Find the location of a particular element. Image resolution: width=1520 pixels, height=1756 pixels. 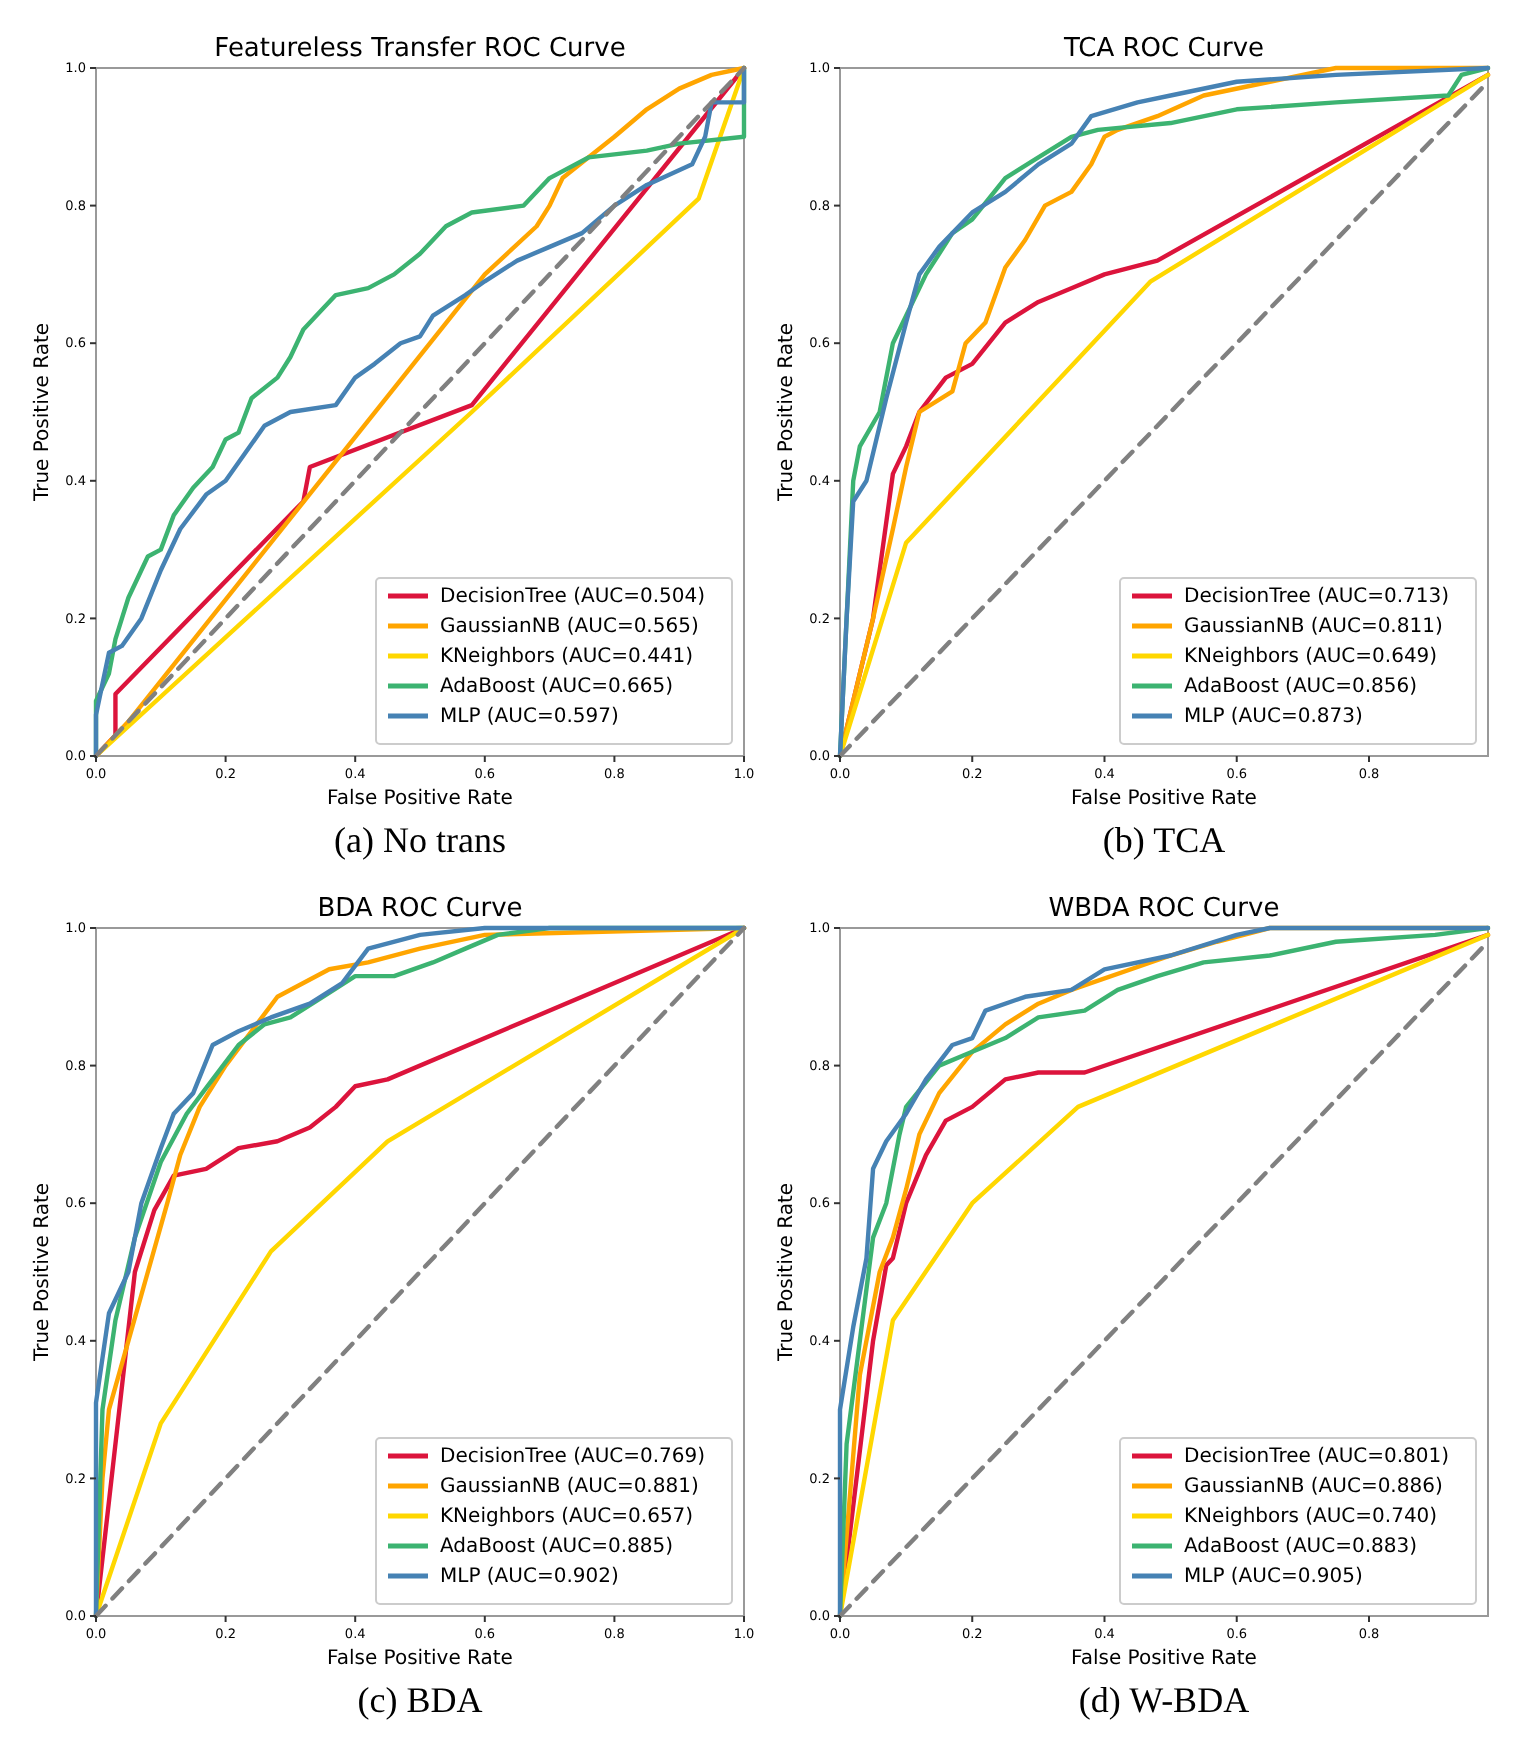

legend-label: AdaBoost (AUC=0.665) is located at coordinates (557, 687).